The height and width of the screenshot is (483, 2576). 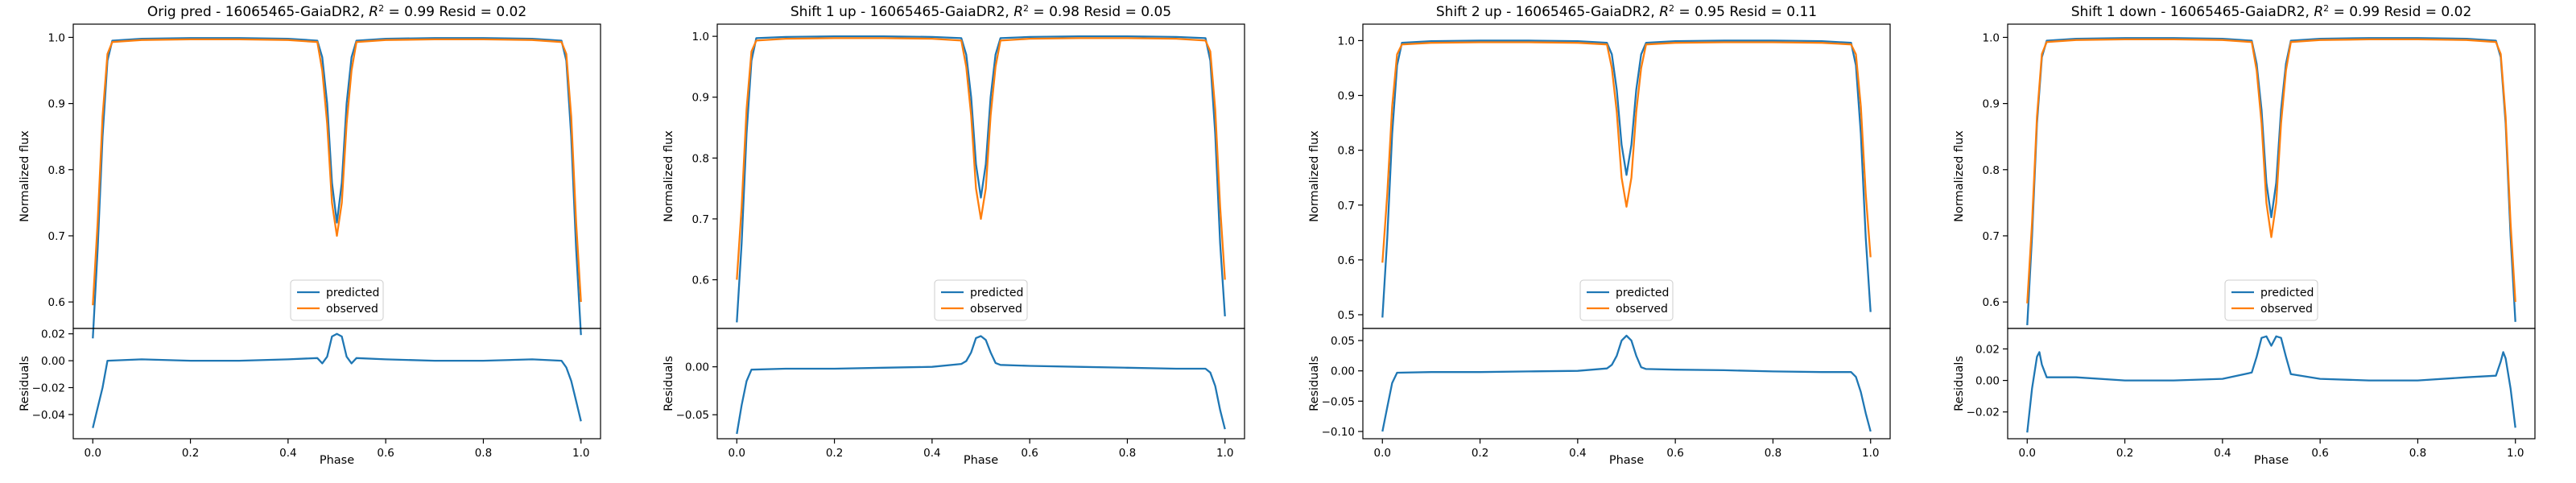 What do you see at coordinates (1338, 432) in the screenshot?
I see `resid-y-tick-label: −0.10` at bounding box center [1338, 432].